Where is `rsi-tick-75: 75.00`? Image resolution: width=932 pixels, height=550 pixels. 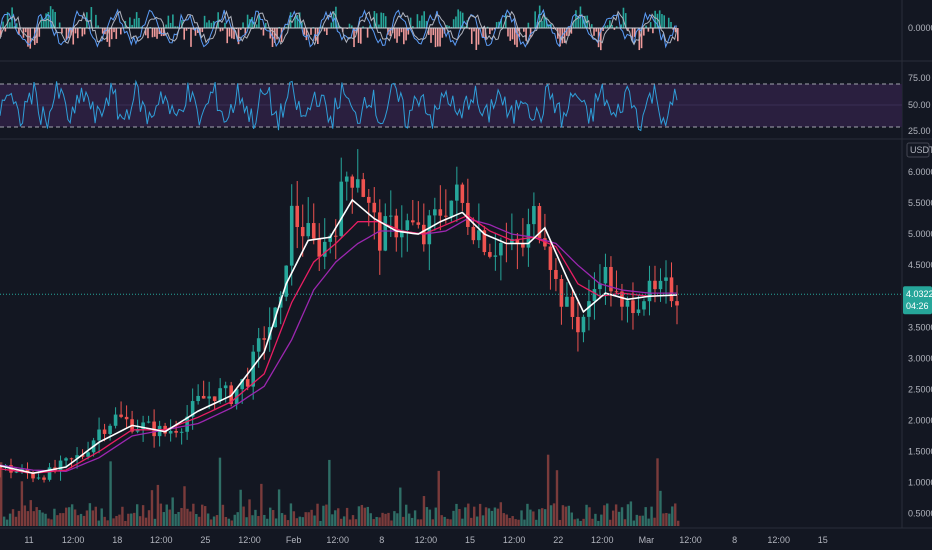
rsi-tick-75: 75.00 is located at coordinates (919, 78).